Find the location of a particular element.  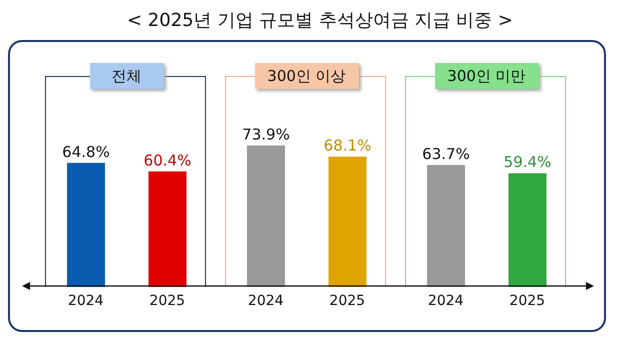

data-label: 60.4% is located at coordinates (168, 160).